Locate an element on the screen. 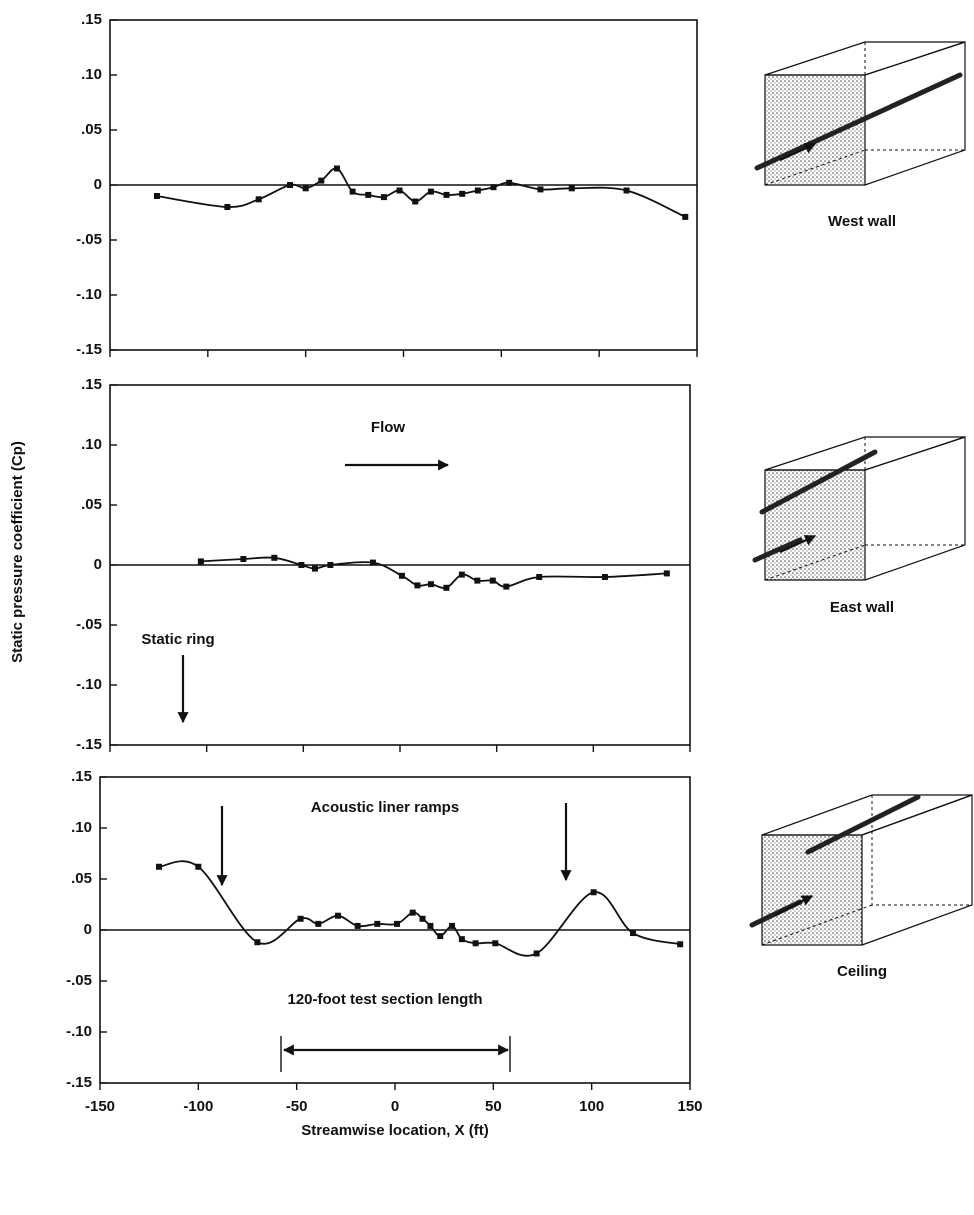 This screenshot has height=1215, width=974. x-axis-label: Streamwise location, X (ft) is located at coordinates (395, 1130).